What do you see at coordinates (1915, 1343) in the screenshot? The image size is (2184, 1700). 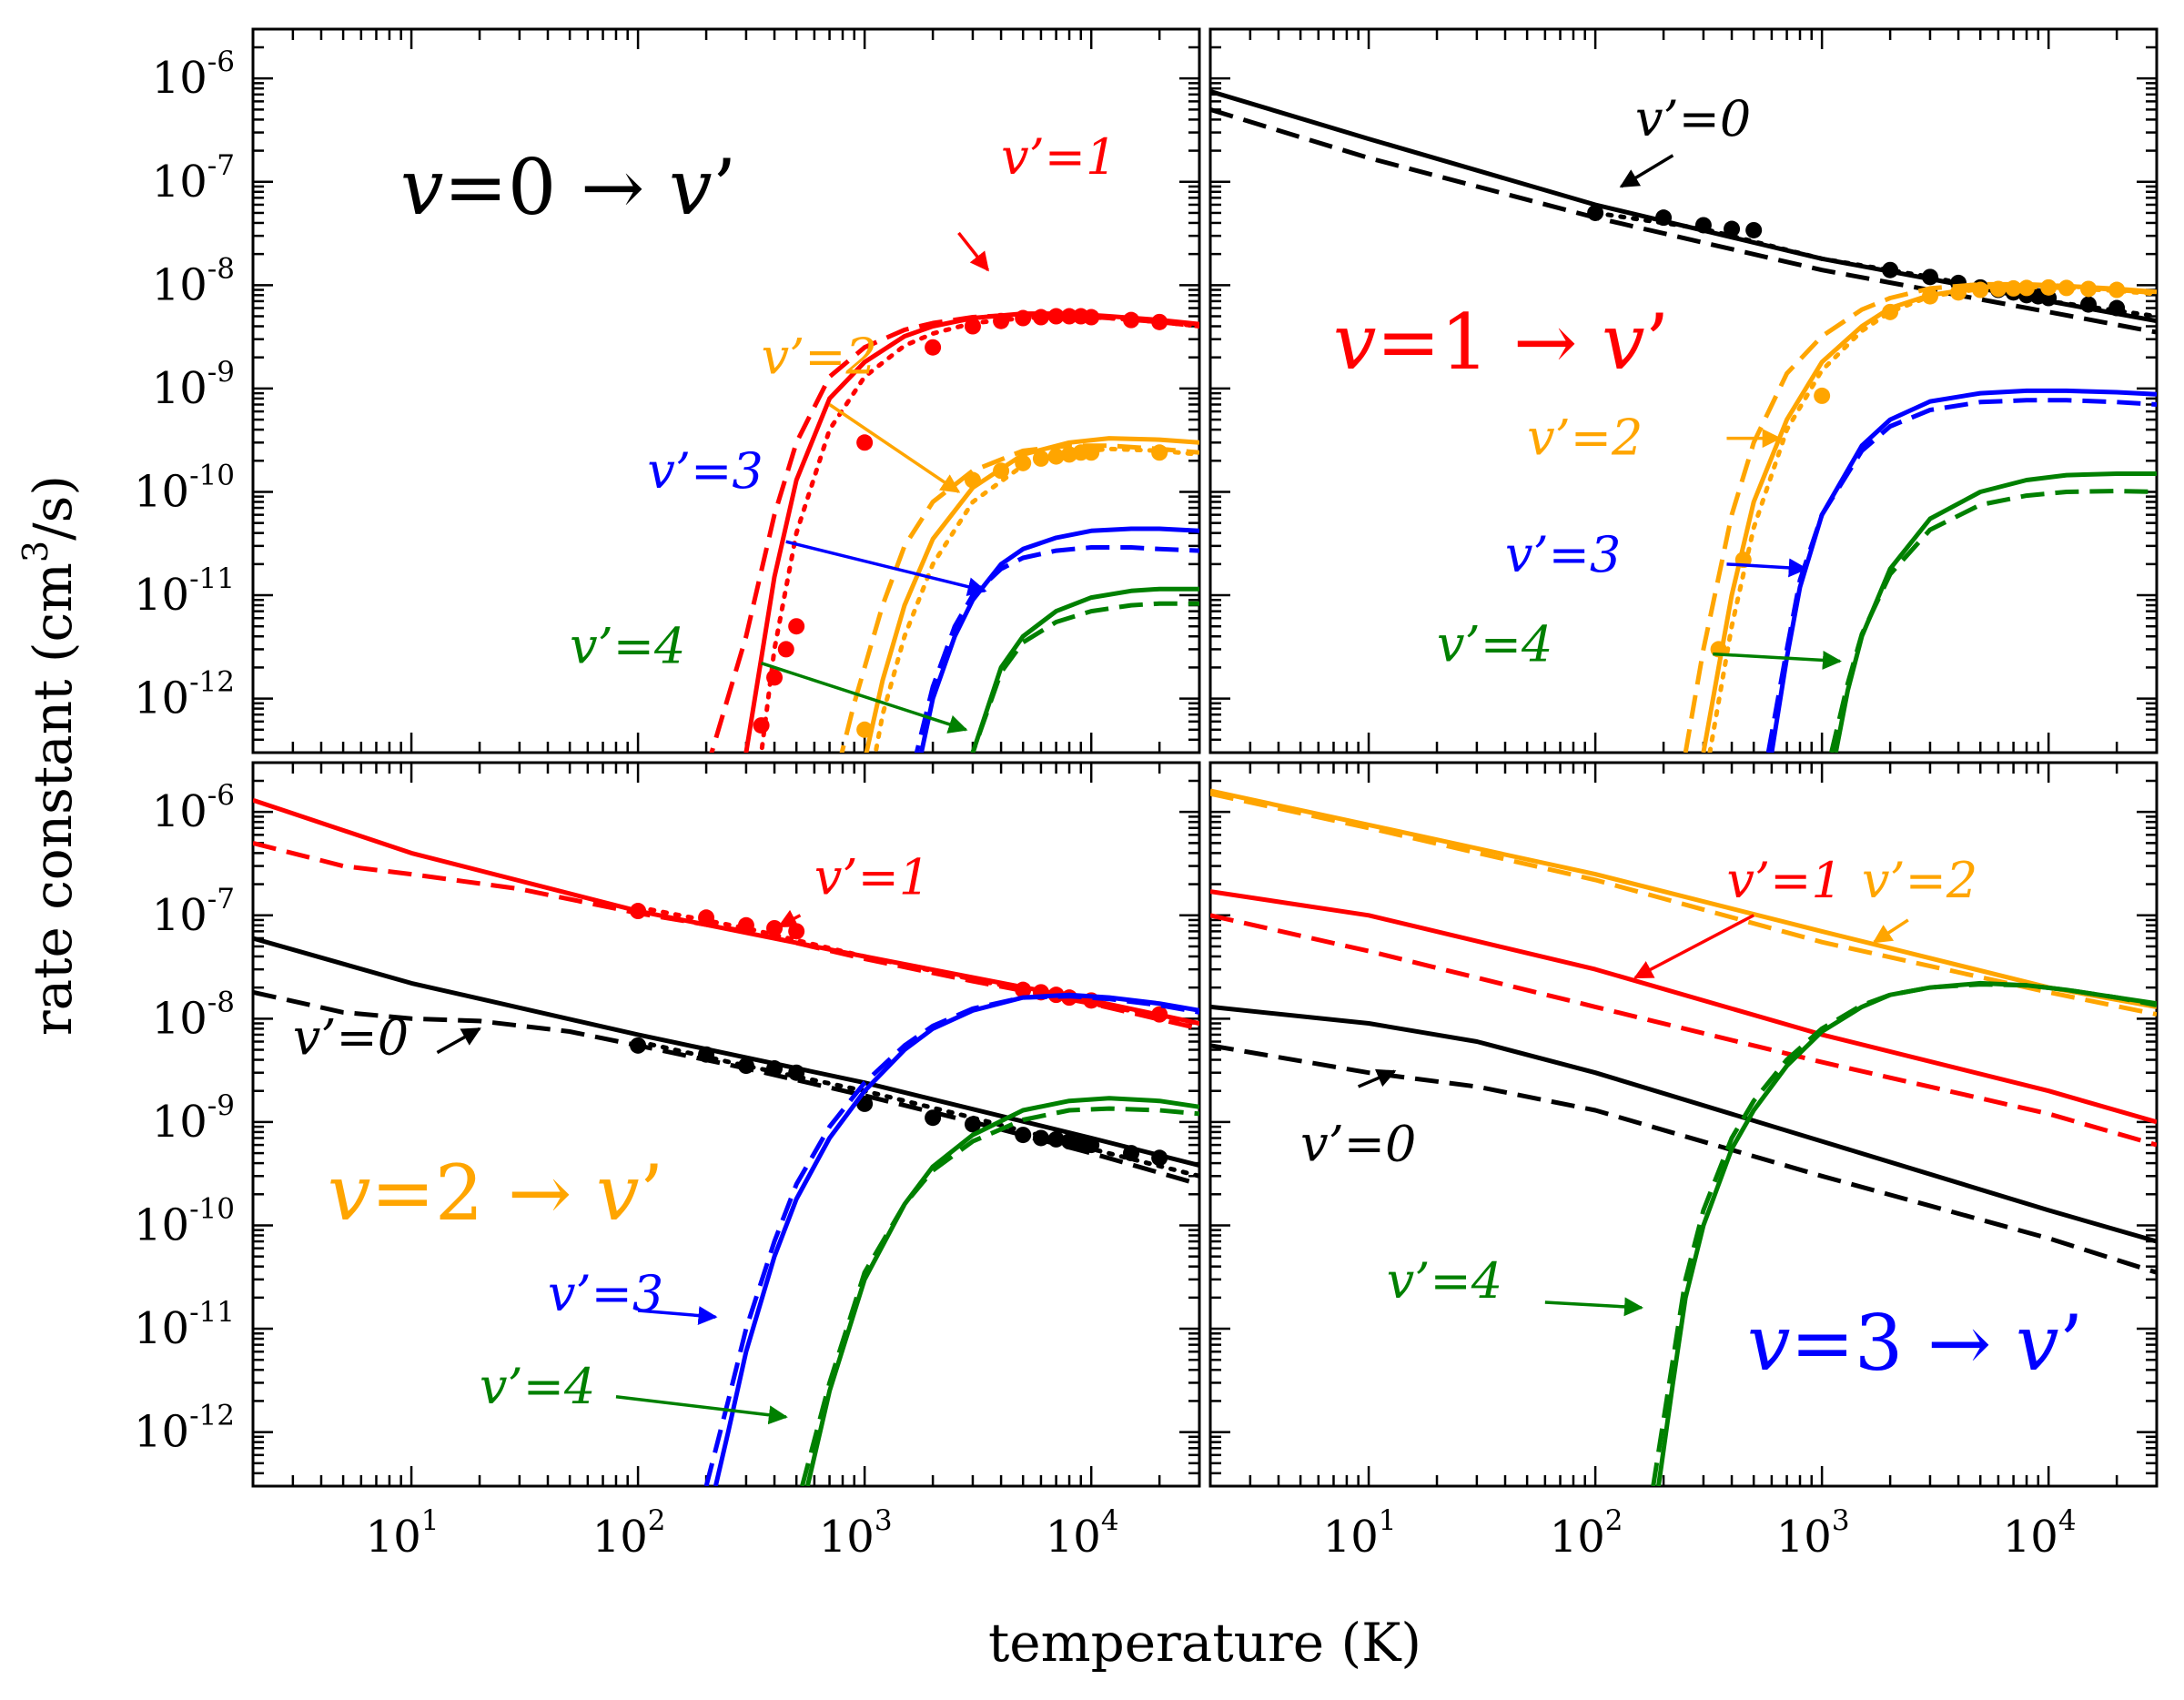 I see `panel-title-bottom-right: v=3 → v’` at bounding box center [1915, 1343].